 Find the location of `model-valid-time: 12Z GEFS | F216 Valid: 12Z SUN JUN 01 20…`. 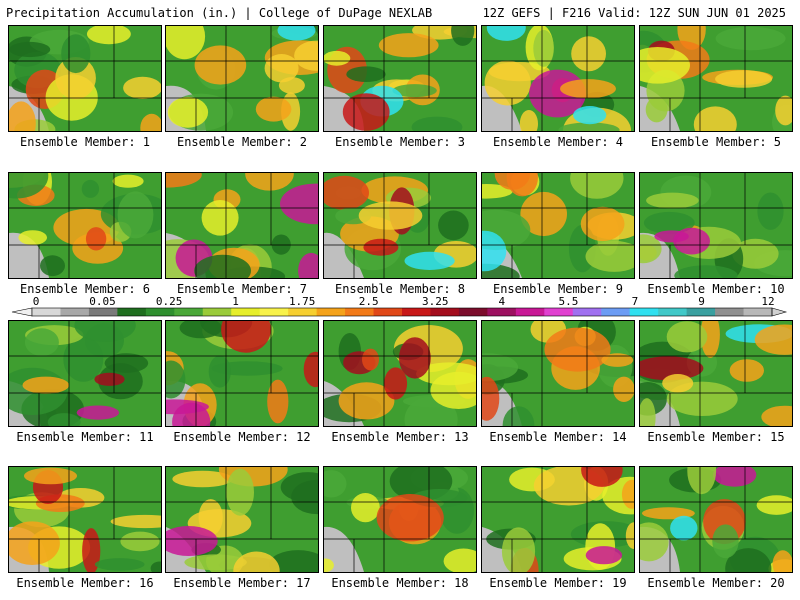

model-valid-time: 12Z GEFS | F216 Valid: 12Z SUN JUN 01 20… is located at coordinates (634, 13).